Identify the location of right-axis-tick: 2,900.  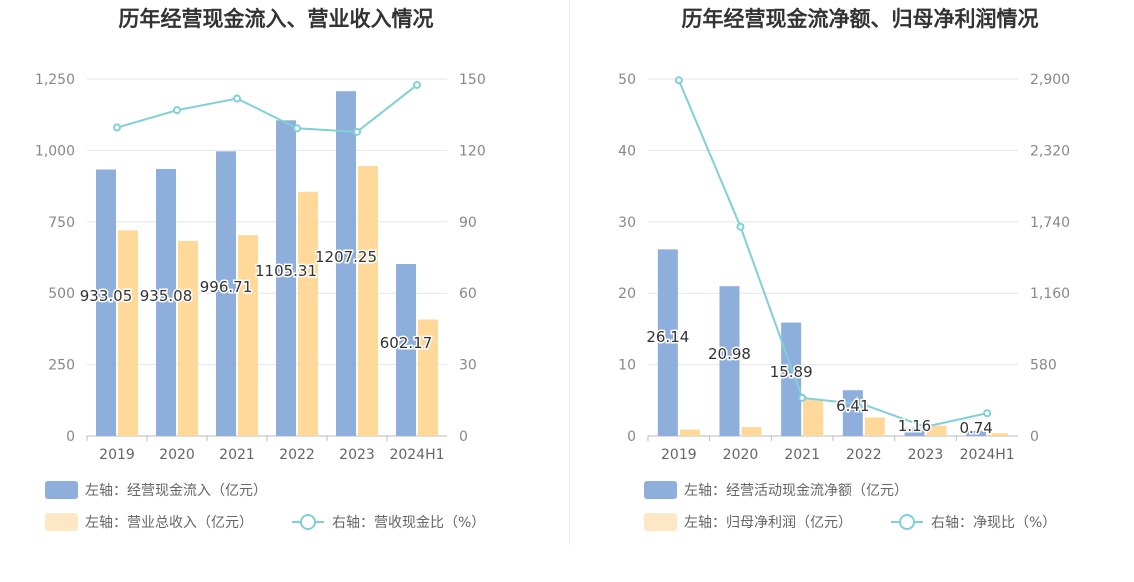
(1050, 80).